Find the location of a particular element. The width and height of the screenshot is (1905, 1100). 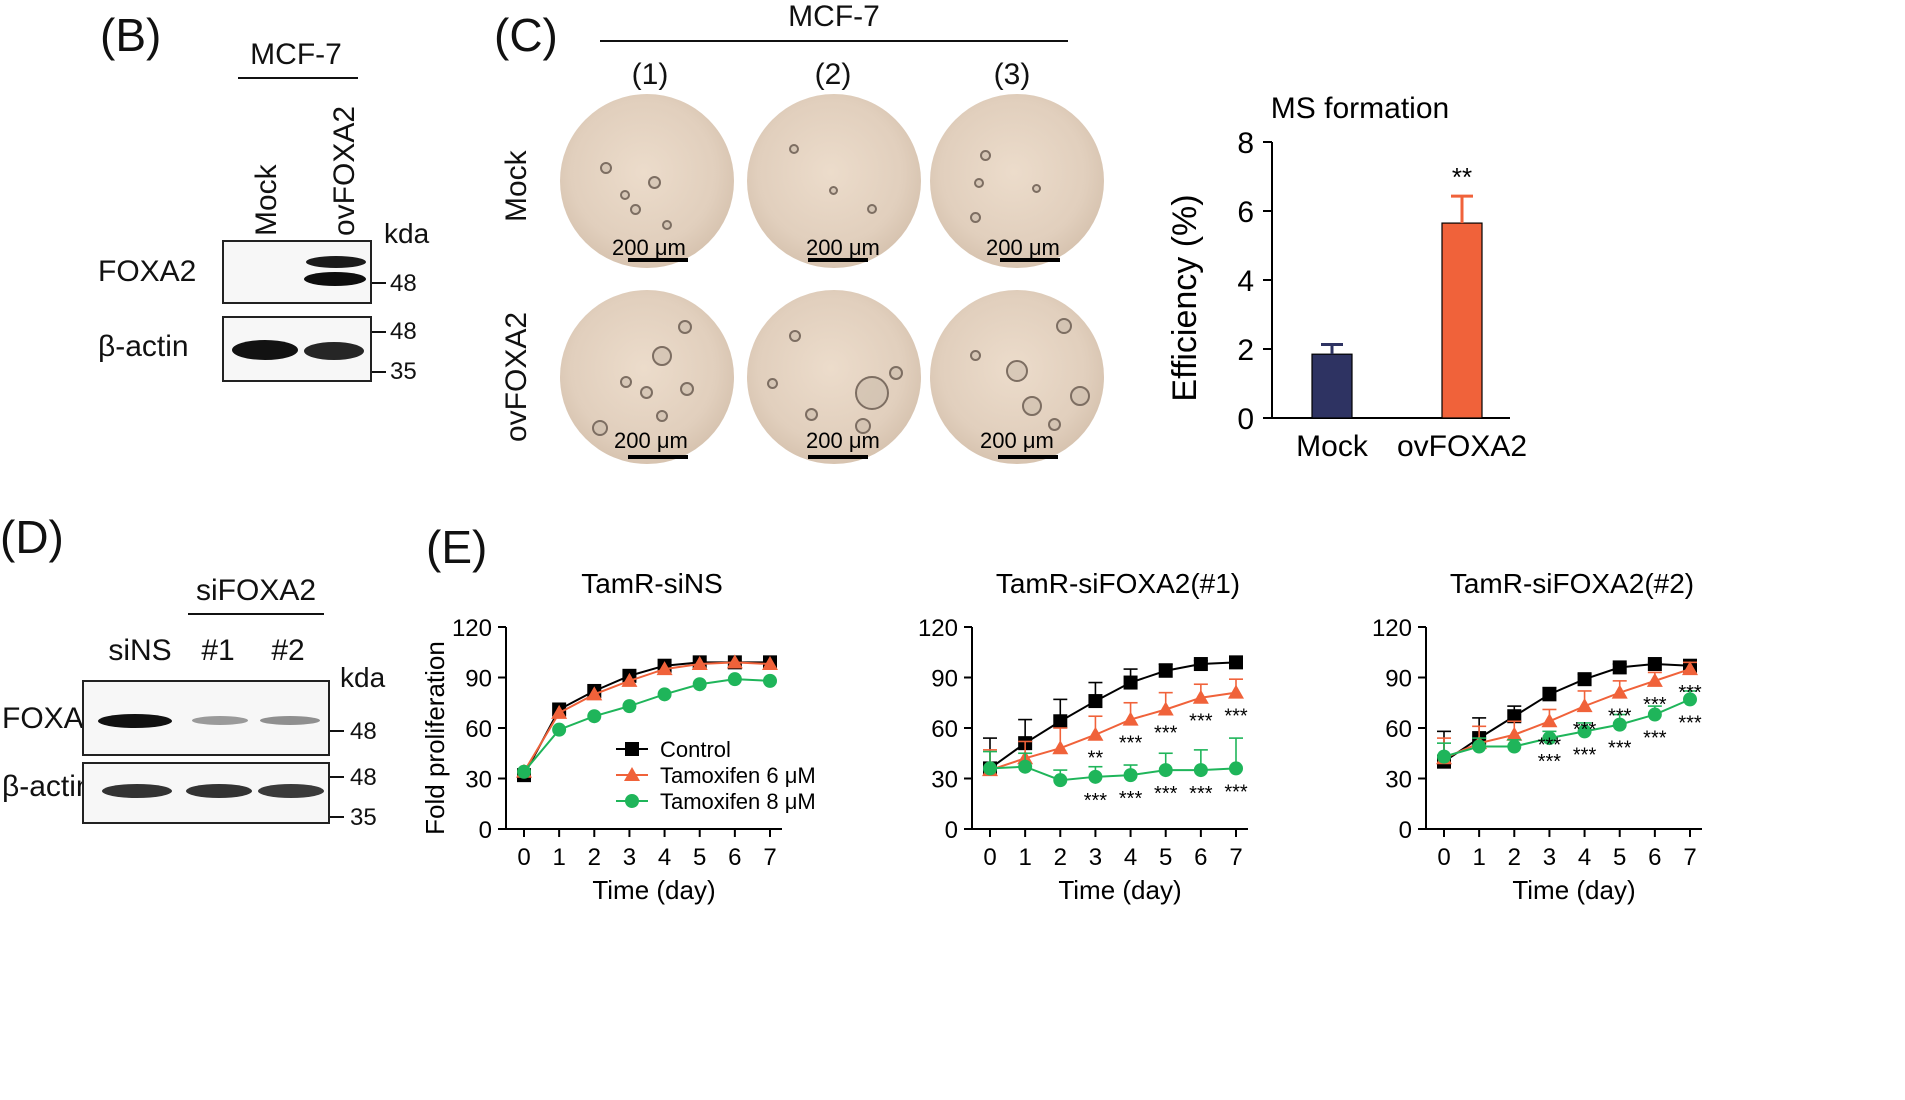

bar-y-tick-label: 8 is located at coordinates (1245, 143).